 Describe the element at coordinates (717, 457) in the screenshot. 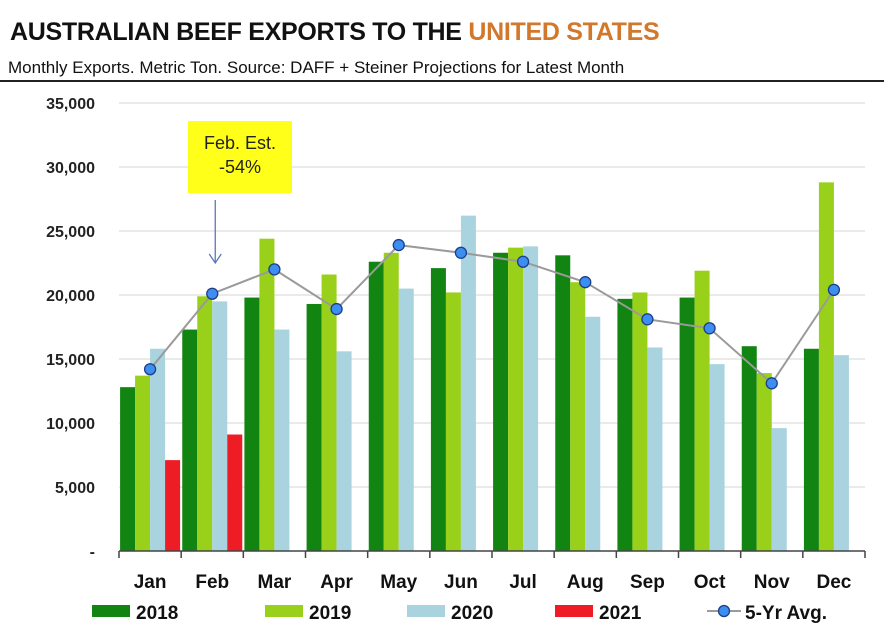

I see `bar-2020-Oct` at that location.